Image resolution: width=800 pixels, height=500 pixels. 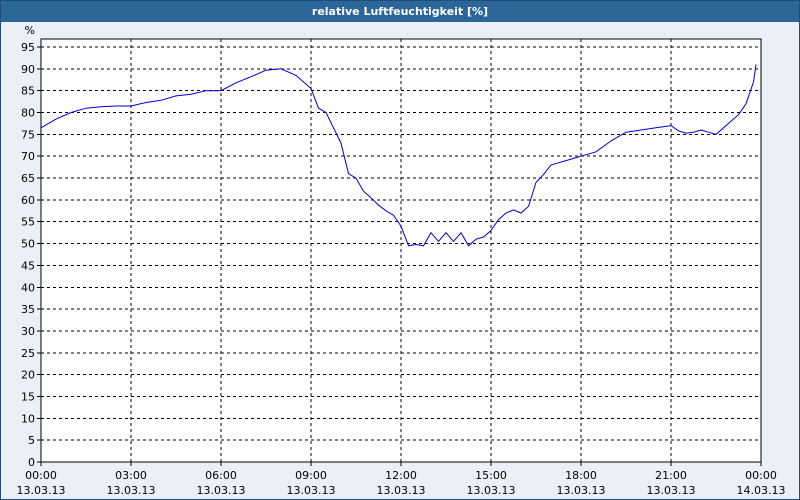 What do you see at coordinates (28, 47) in the screenshot?
I see `y-tick-label: 95` at bounding box center [28, 47].